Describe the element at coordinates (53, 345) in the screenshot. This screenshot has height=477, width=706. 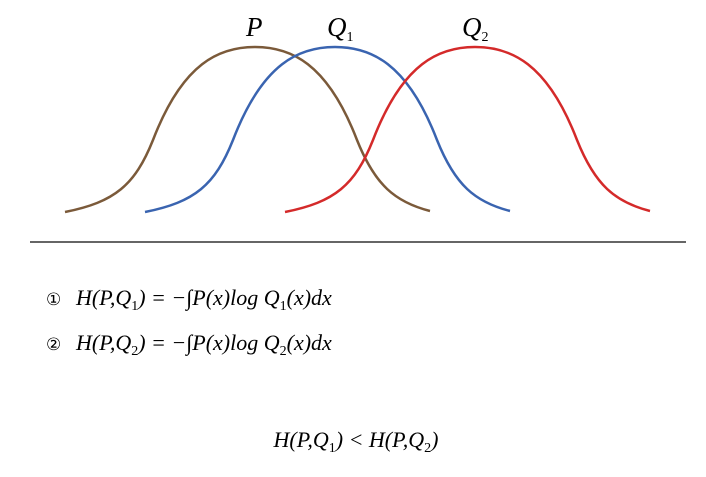
I see `marker: ②` at that location.